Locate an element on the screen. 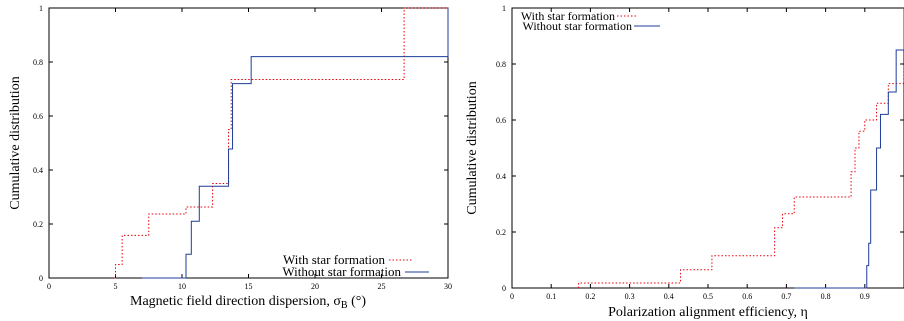 The height and width of the screenshot is (321, 904). x-tick-label: 0.4 is located at coordinates (669, 296).